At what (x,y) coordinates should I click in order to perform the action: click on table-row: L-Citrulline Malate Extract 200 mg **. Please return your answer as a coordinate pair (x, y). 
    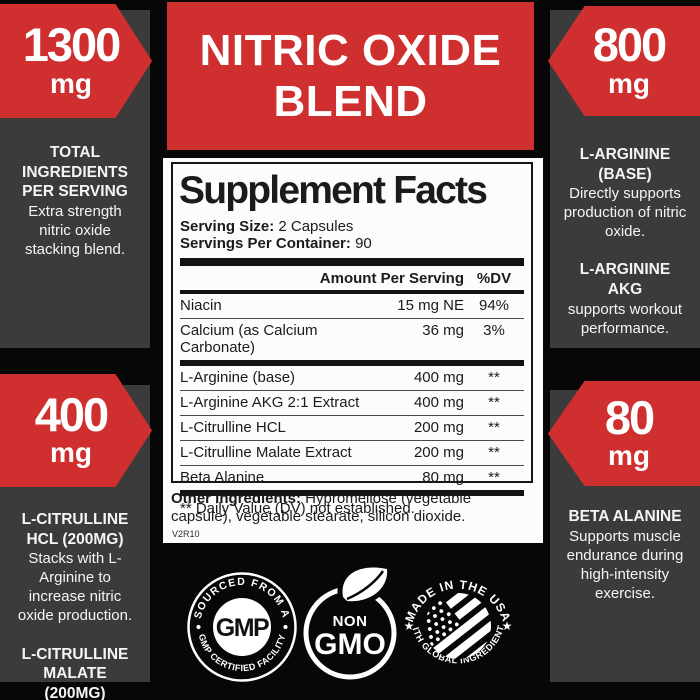
    Looking at the image, I should click on (352, 452).